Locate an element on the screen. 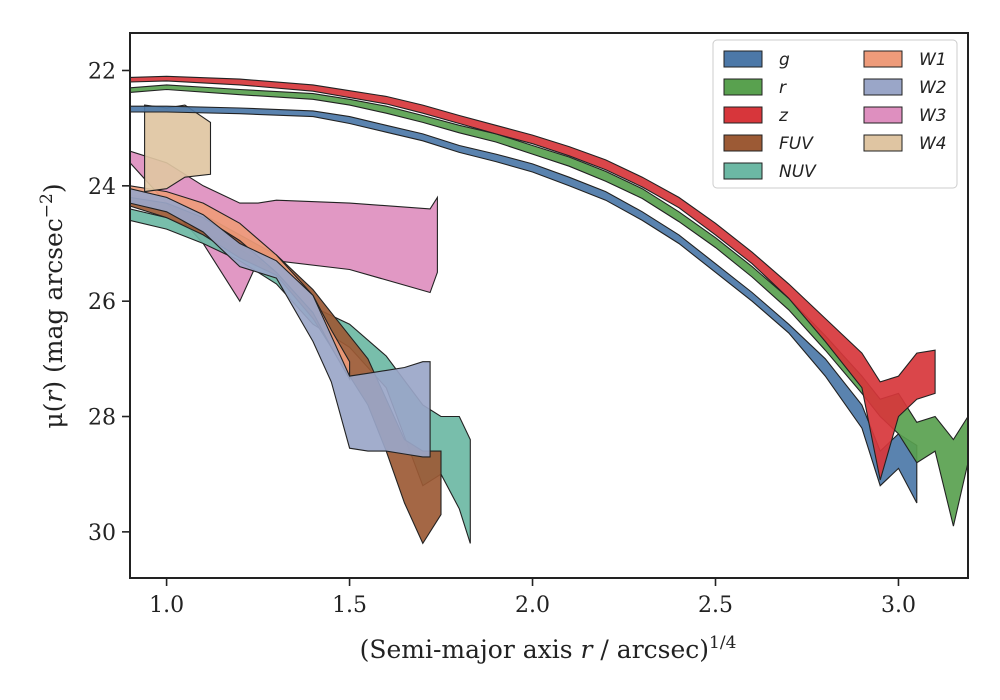 Image resolution: width=1000 pixels, height=700 pixels. legend-swatch-z is located at coordinates (743, 115).